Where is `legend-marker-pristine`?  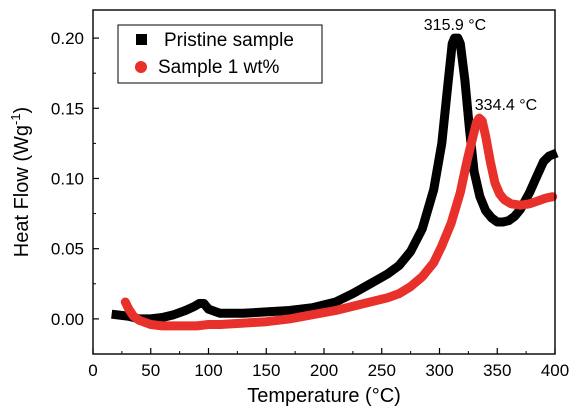 legend-marker-pristine is located at coordinates (141, 39).